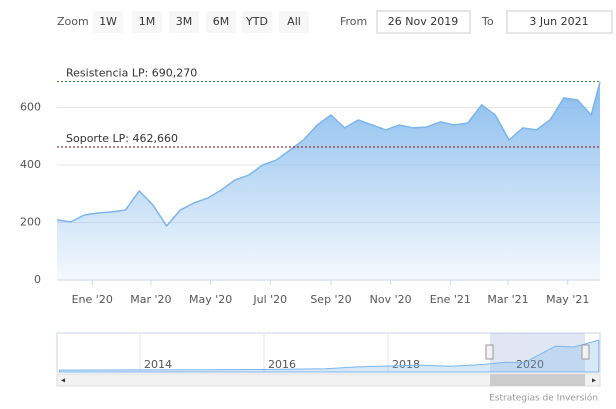 Image resolution: width=616 pixels, height=409 pixels. Describe the element at coordinates (30, 222) in the screenshot. I see `y-tick-label: 200` at that location.